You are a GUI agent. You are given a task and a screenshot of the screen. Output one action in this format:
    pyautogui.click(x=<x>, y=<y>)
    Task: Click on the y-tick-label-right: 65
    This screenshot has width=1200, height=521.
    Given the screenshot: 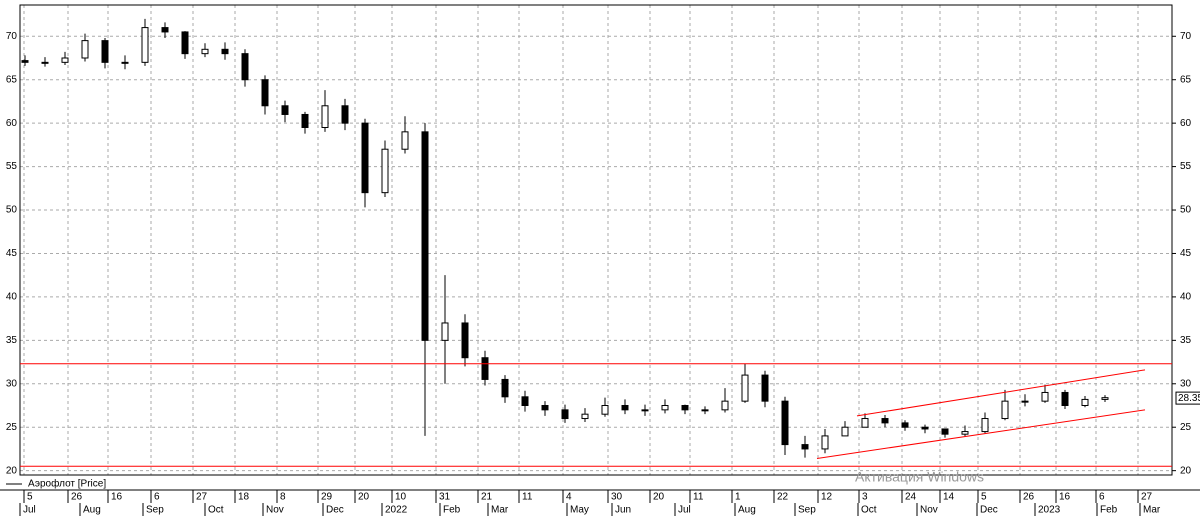 What is the action you would take?
    pyautogui.click(x=1186, y=79)
    